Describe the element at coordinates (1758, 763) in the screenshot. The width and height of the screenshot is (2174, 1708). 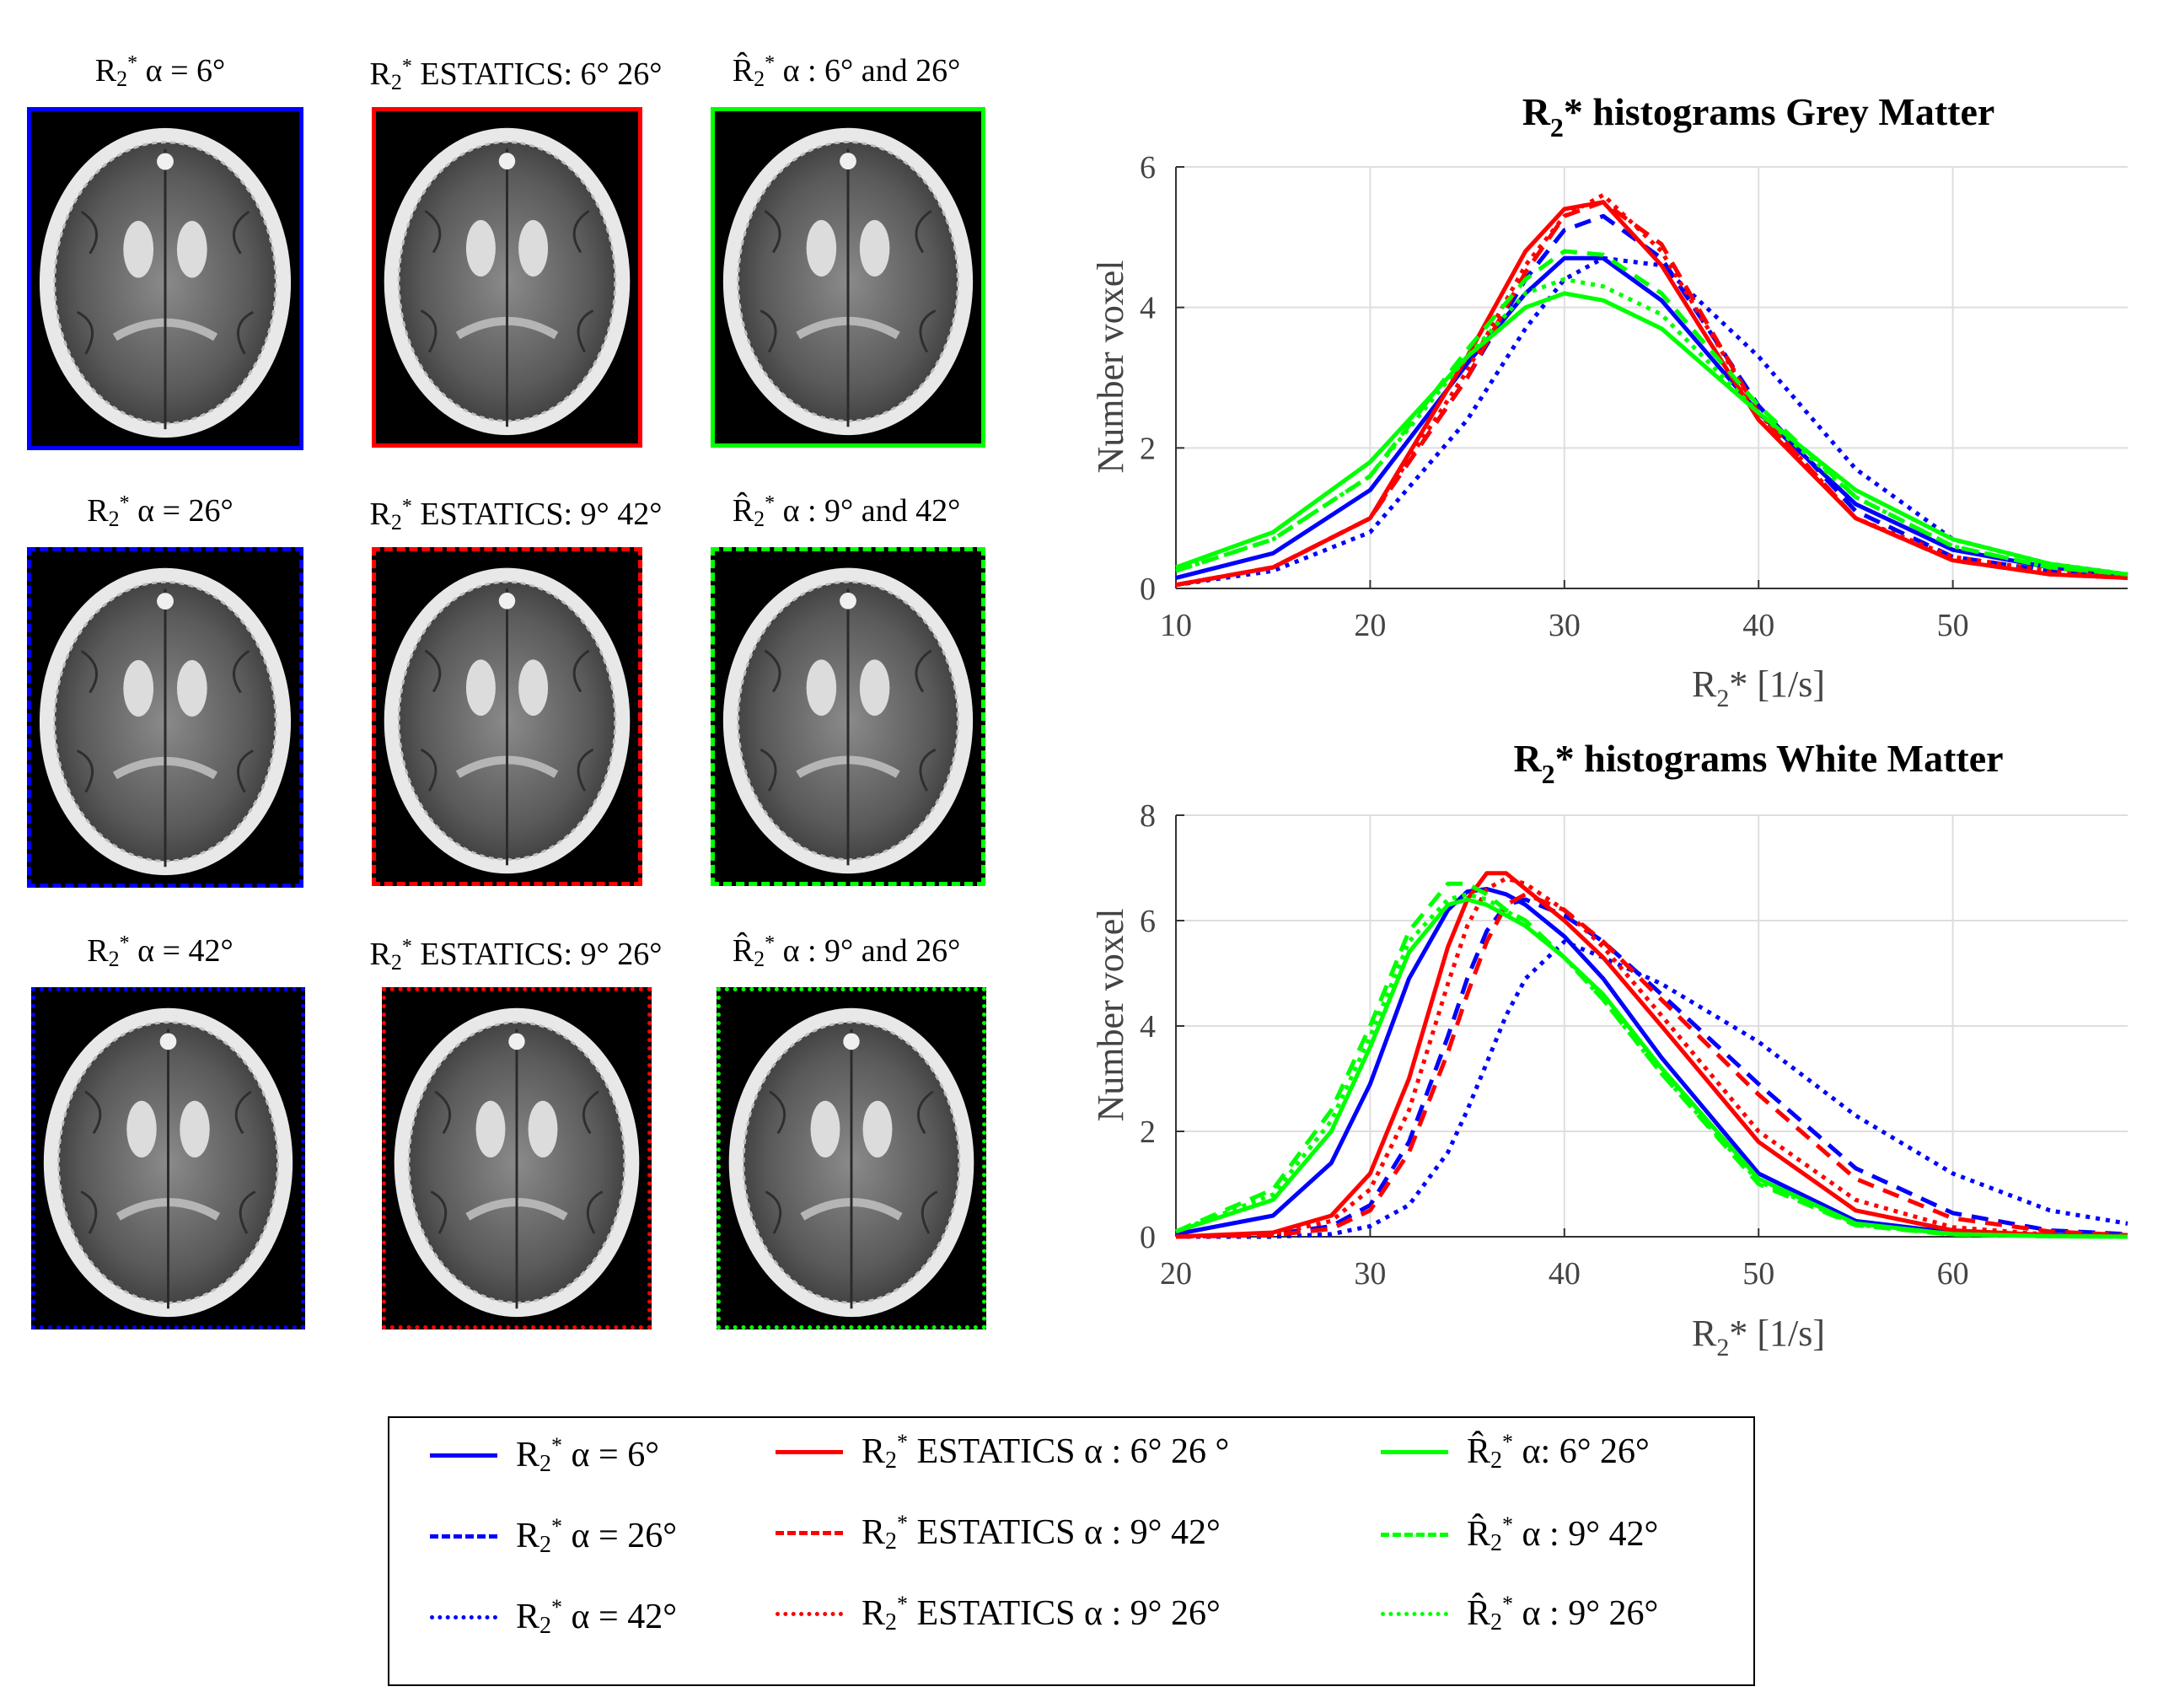
I see `chart-title: R2* histograms White Matter` at that location.